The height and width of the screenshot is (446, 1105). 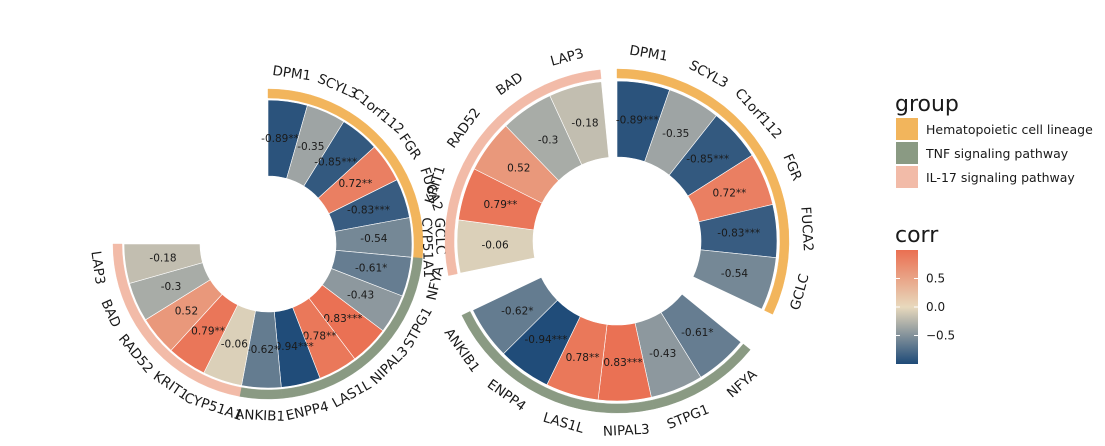 What do you see at coordinates (626, 431) in the screenshot?
I see `gene-label-nipal3: NIPAL3` at bounding box center [626, 431].